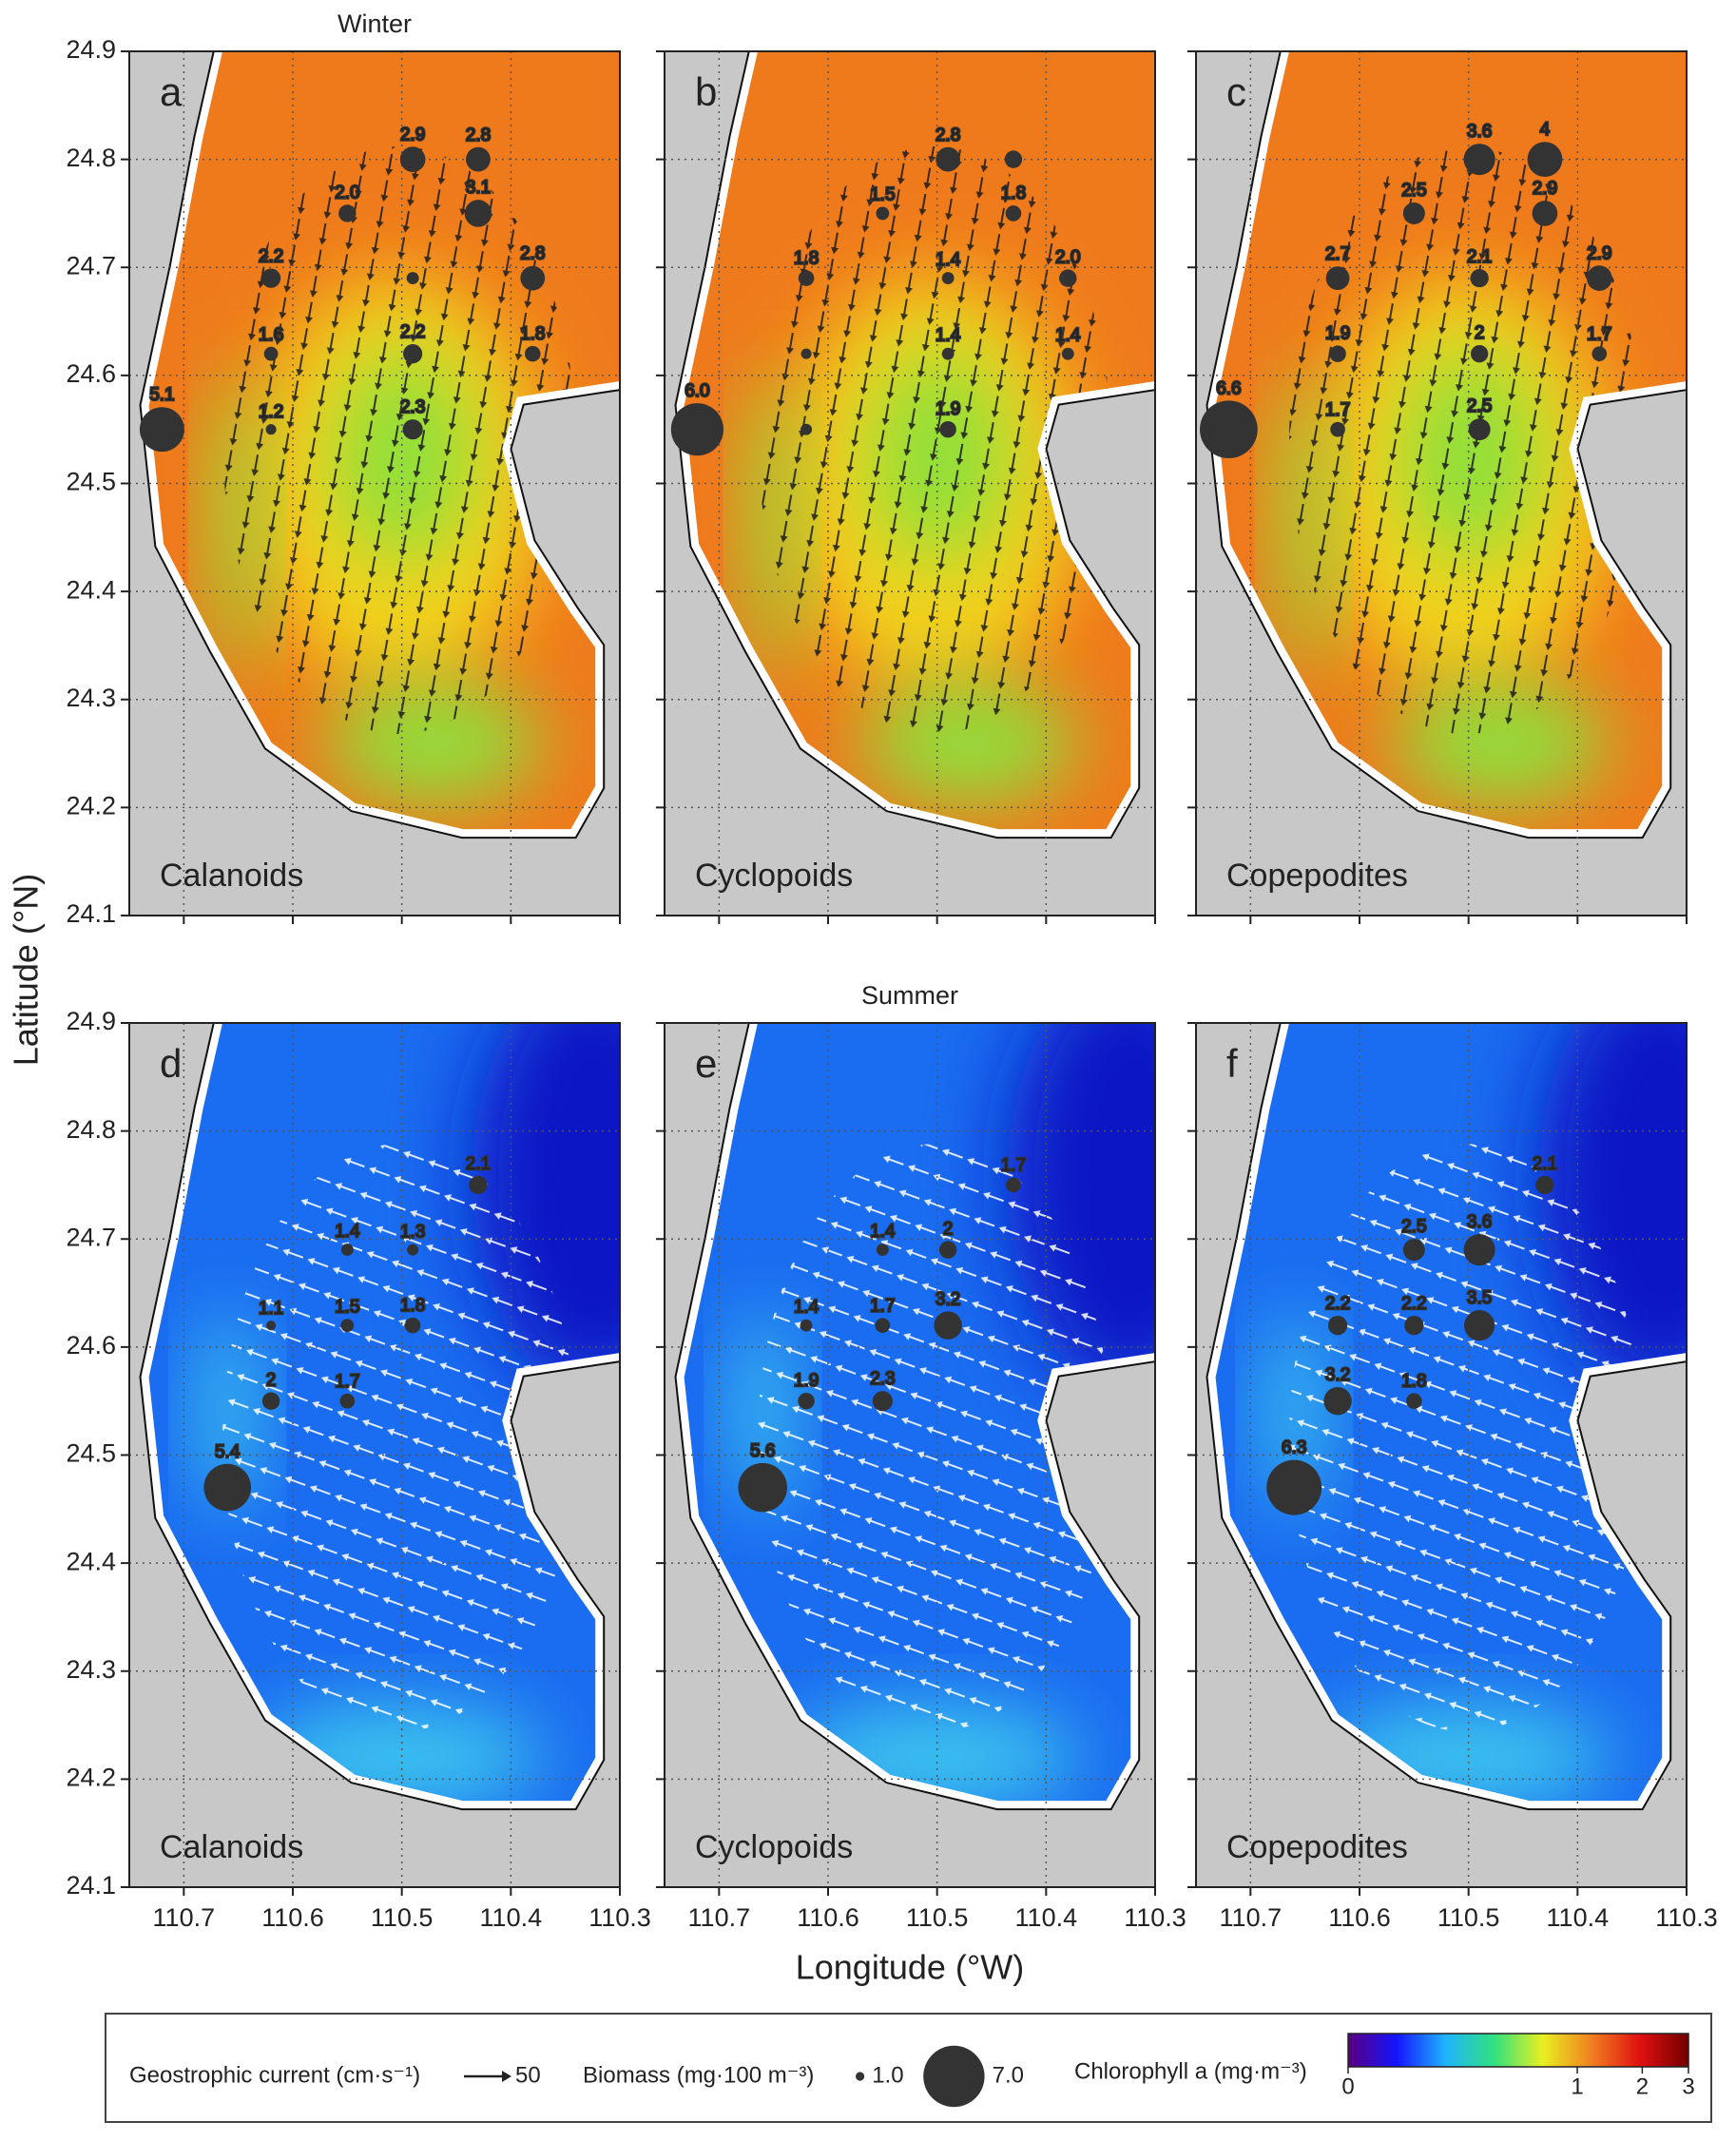 This screenshot has width=1736, height=2141. I want to click on group-name: Copepodites, so click(1317, 876).